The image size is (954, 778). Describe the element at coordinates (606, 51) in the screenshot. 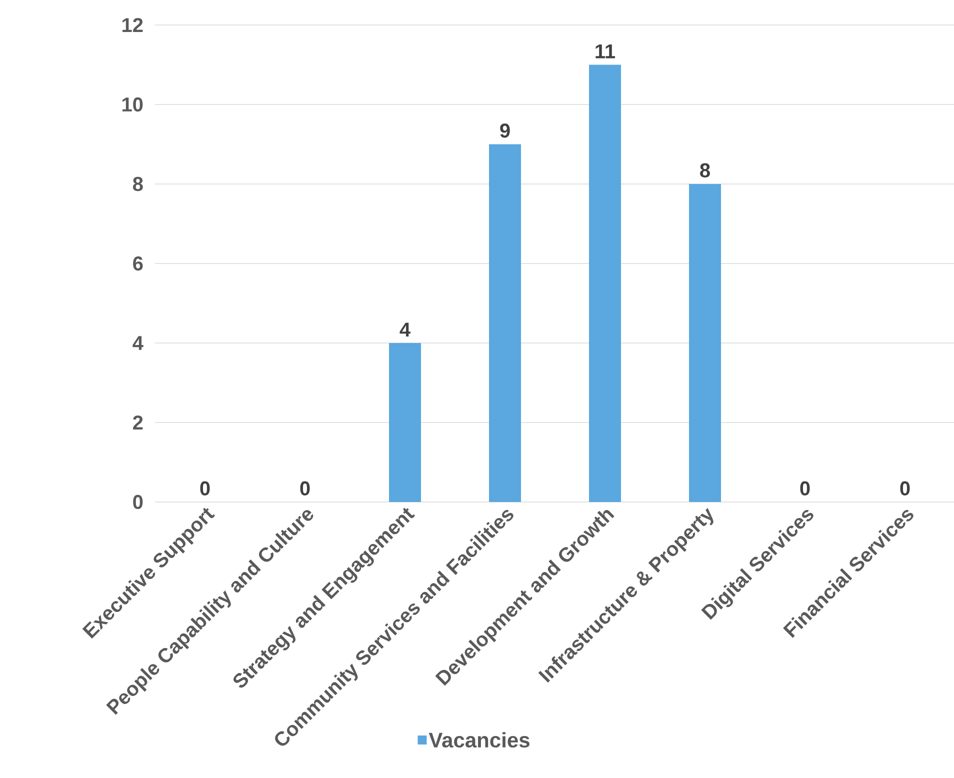

I see `data-label: 11` at that location.